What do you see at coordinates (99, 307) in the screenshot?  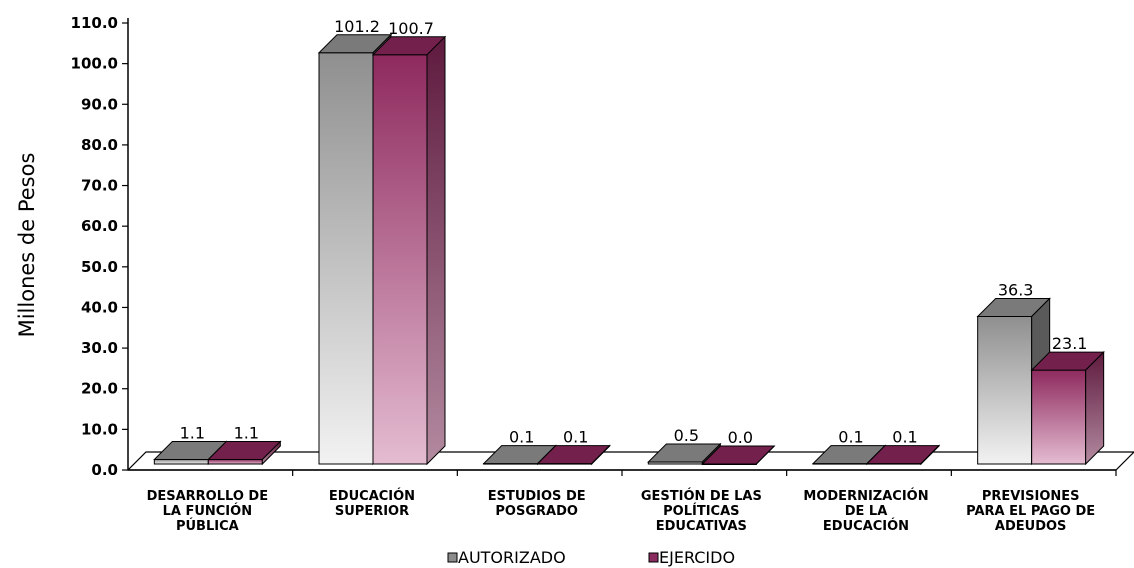 I see `y-tick-label: 40.0` at bounding box center [99, 307].